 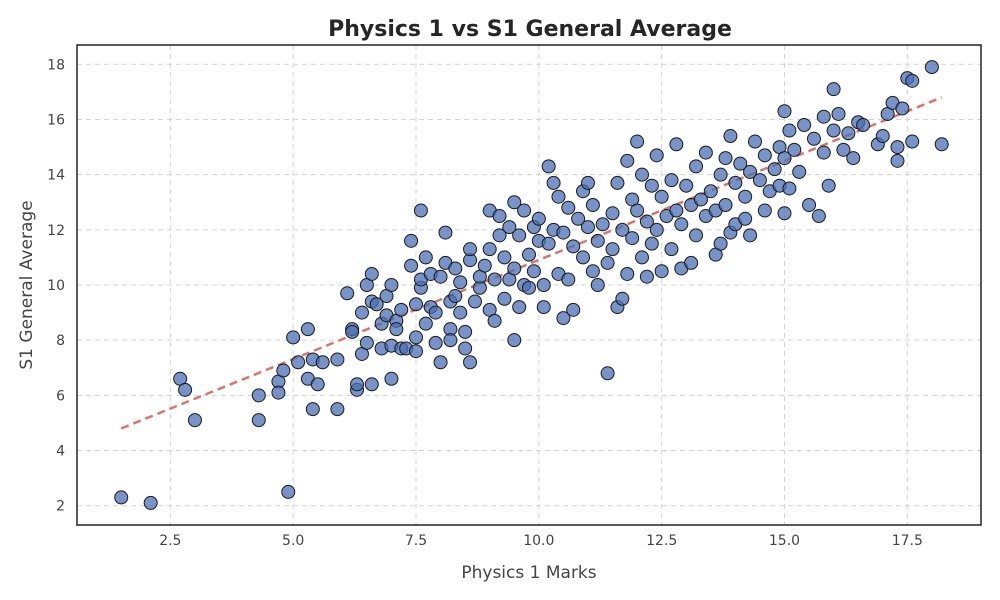 What do you see at coordinates (293, 541) in the screenshot?
I see `x-tick-label: 5.0` at bounding box center [293, 541].